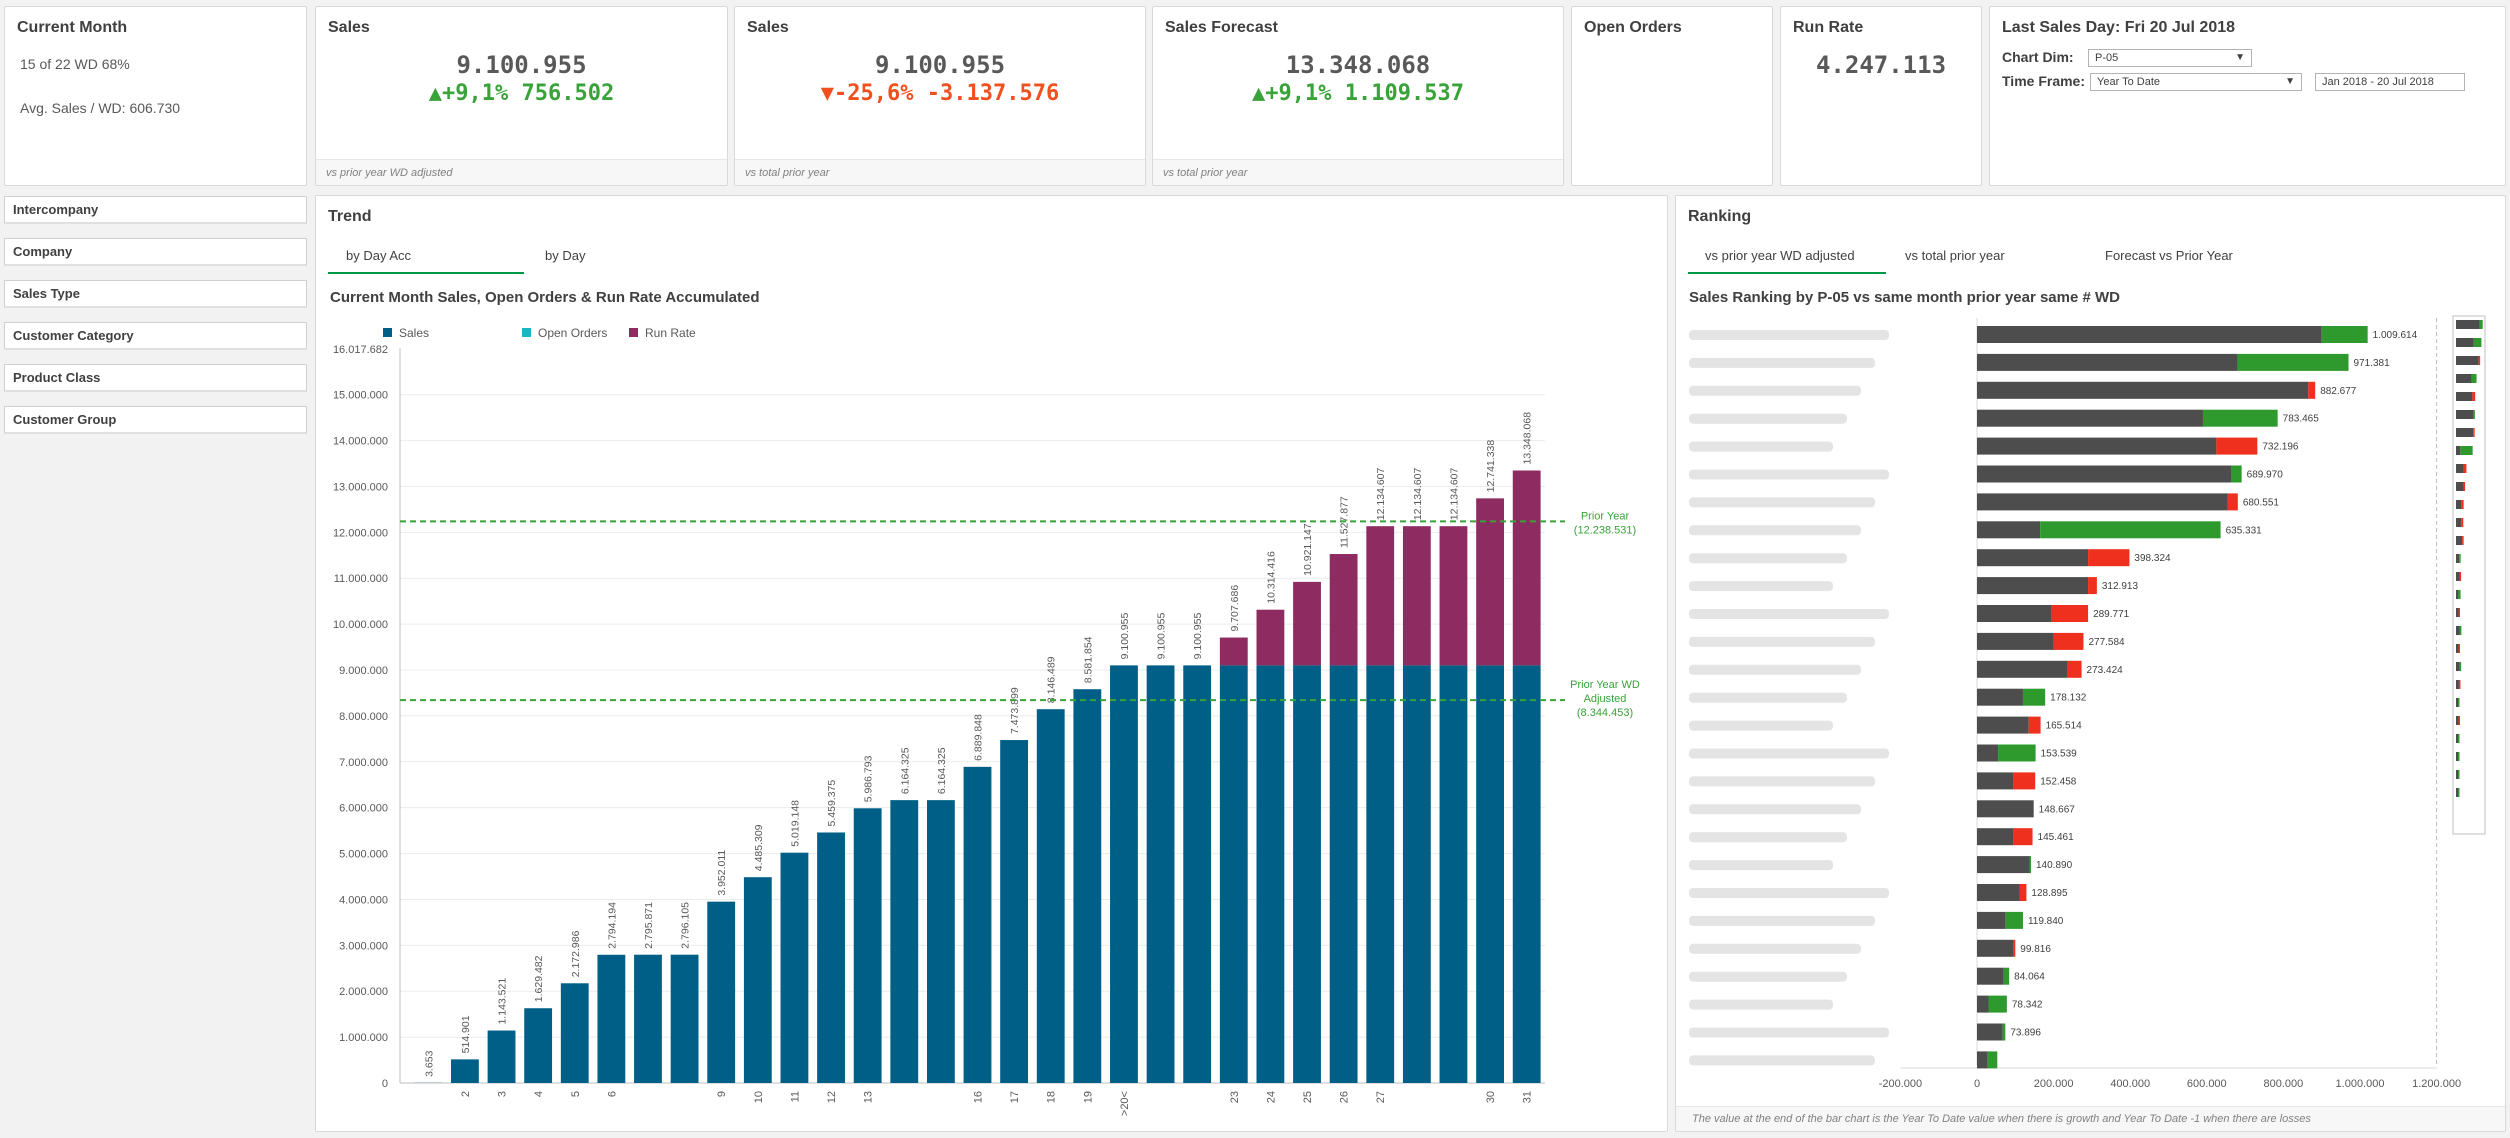 The height and width of the screenshot is (1138, 2510). What do you see at coordinates (2130, 1084) in the screenshot?
I see `x-tick-label: 400.000` at bounding box center [2130, 1084].